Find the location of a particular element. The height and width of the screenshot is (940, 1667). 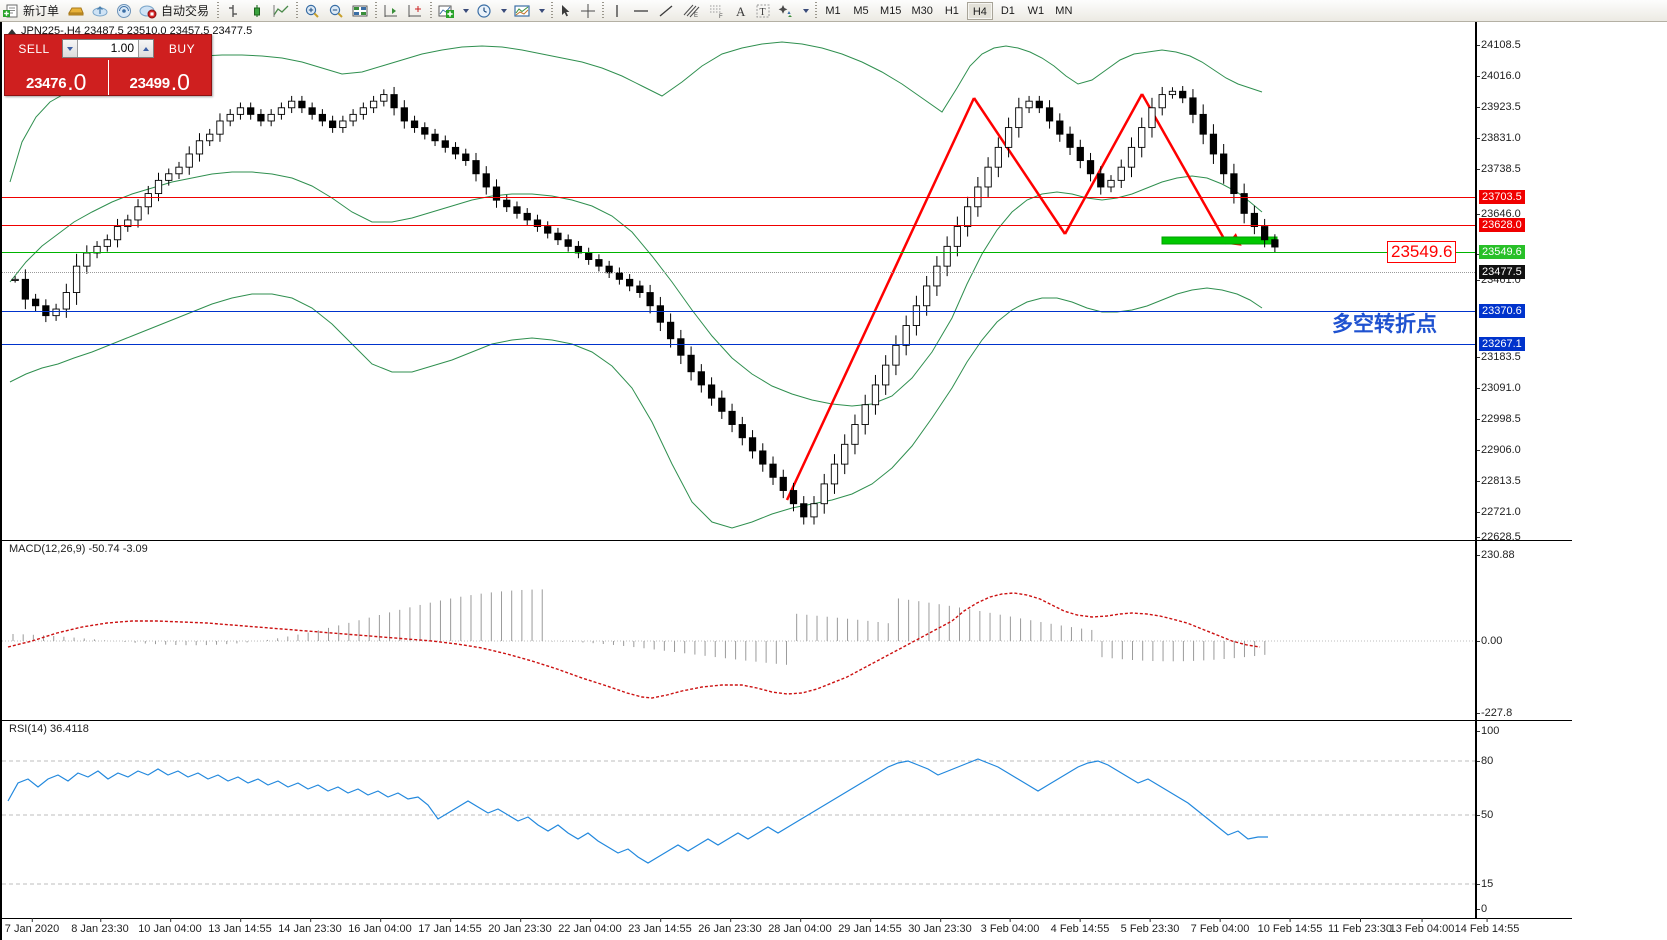

volume-stepper: 1.00 is located at coordinates (108, 48).